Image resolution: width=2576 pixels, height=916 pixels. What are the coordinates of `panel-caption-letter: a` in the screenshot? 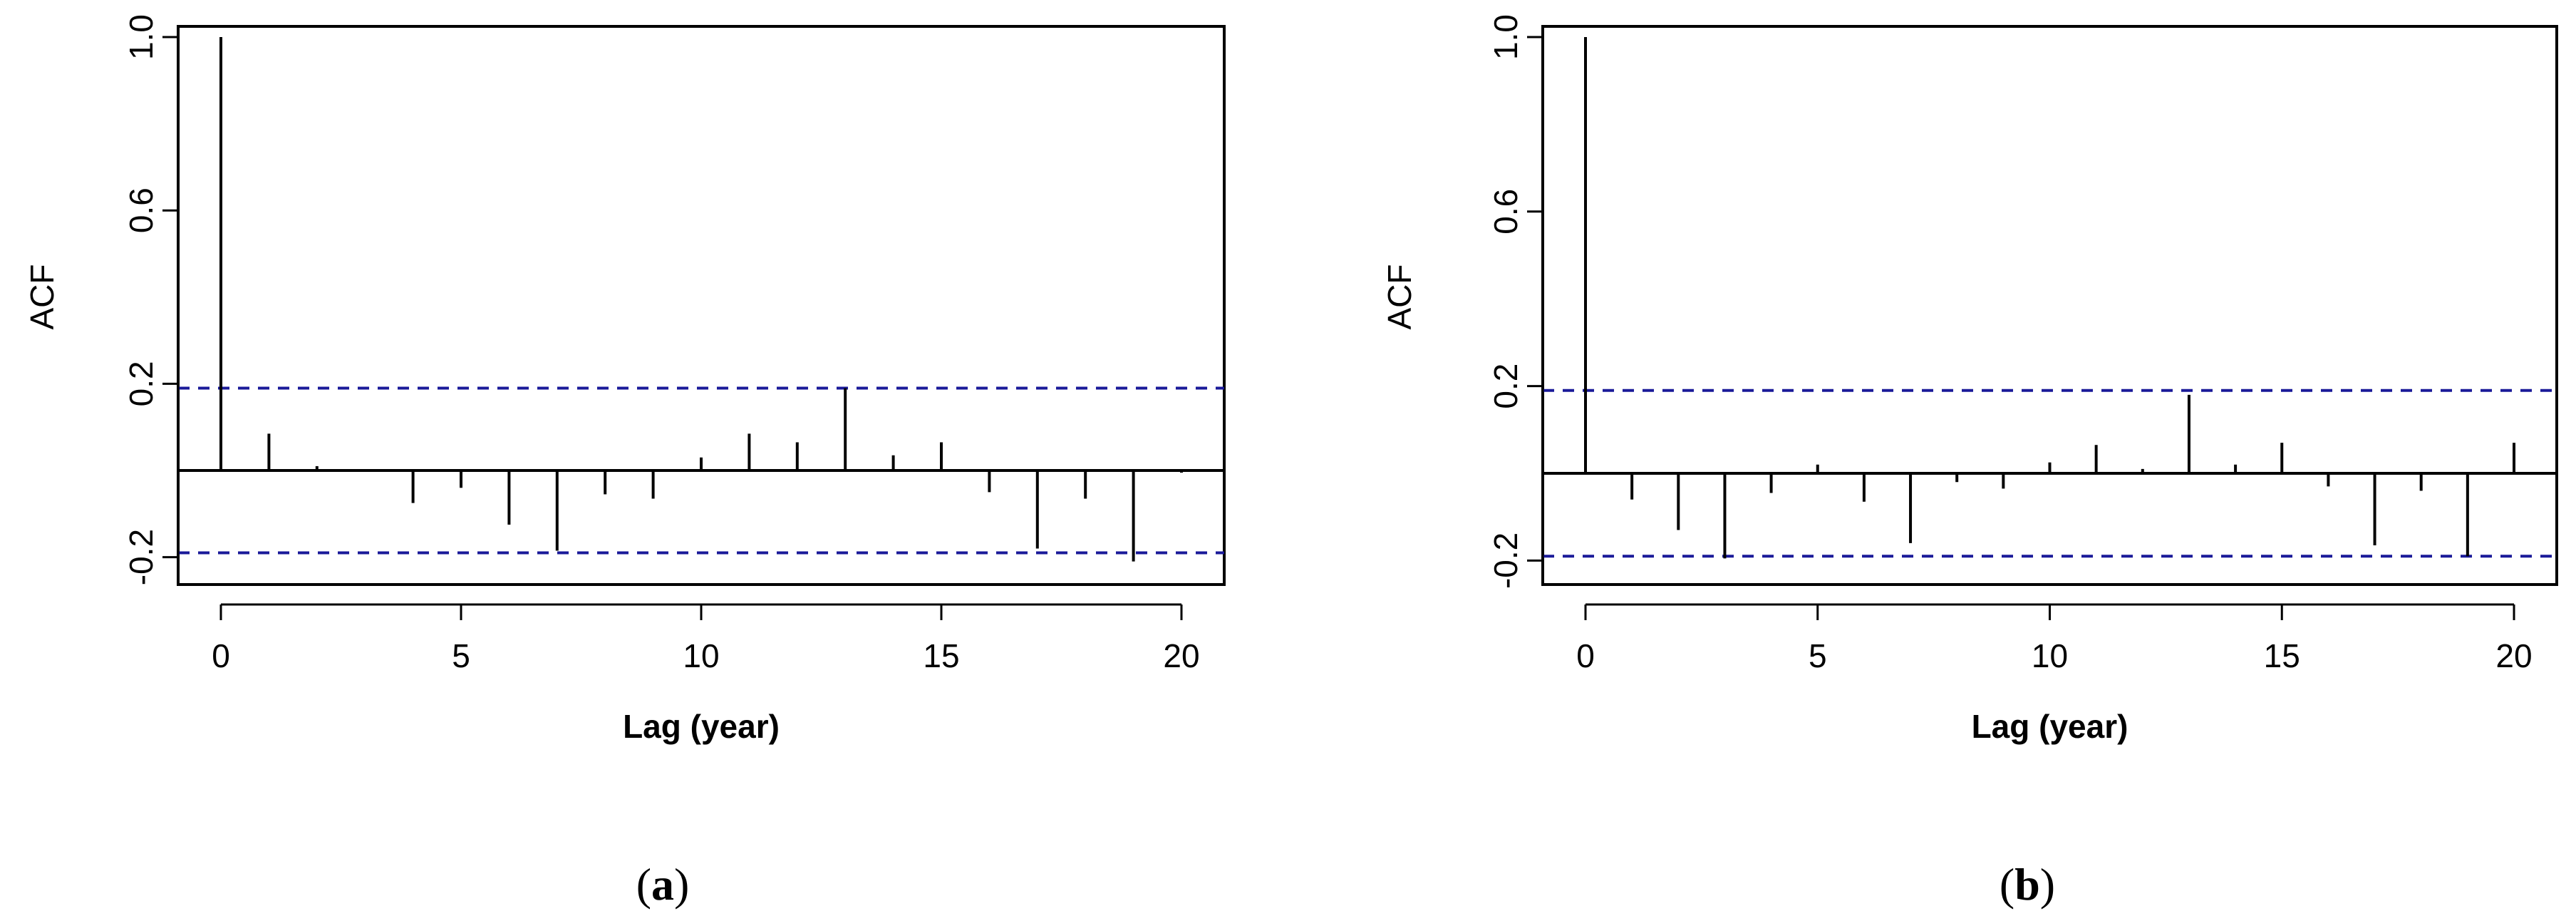 It's located at (662, 884).